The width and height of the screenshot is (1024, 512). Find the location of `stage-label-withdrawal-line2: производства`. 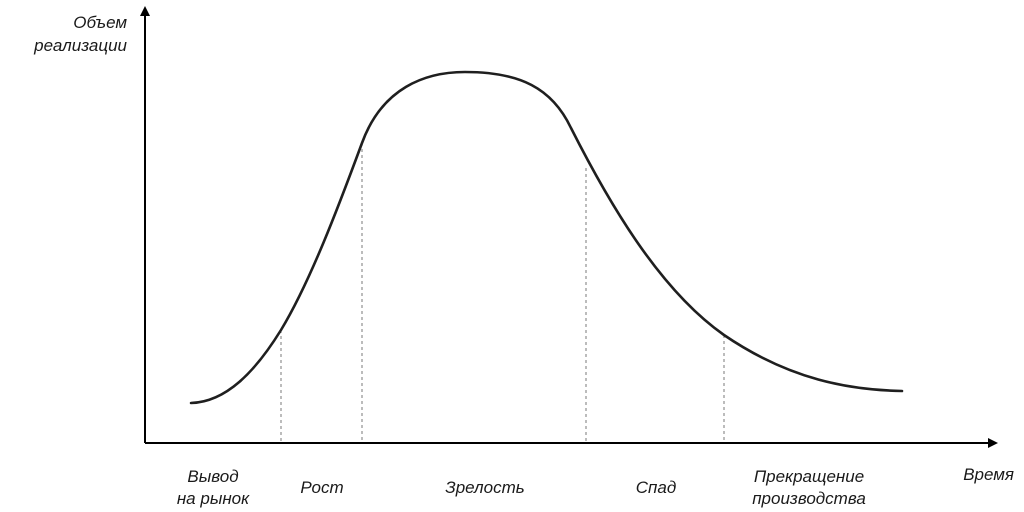

stage-label-withdrawal-line2: производства is located at coordinates (809, 498).